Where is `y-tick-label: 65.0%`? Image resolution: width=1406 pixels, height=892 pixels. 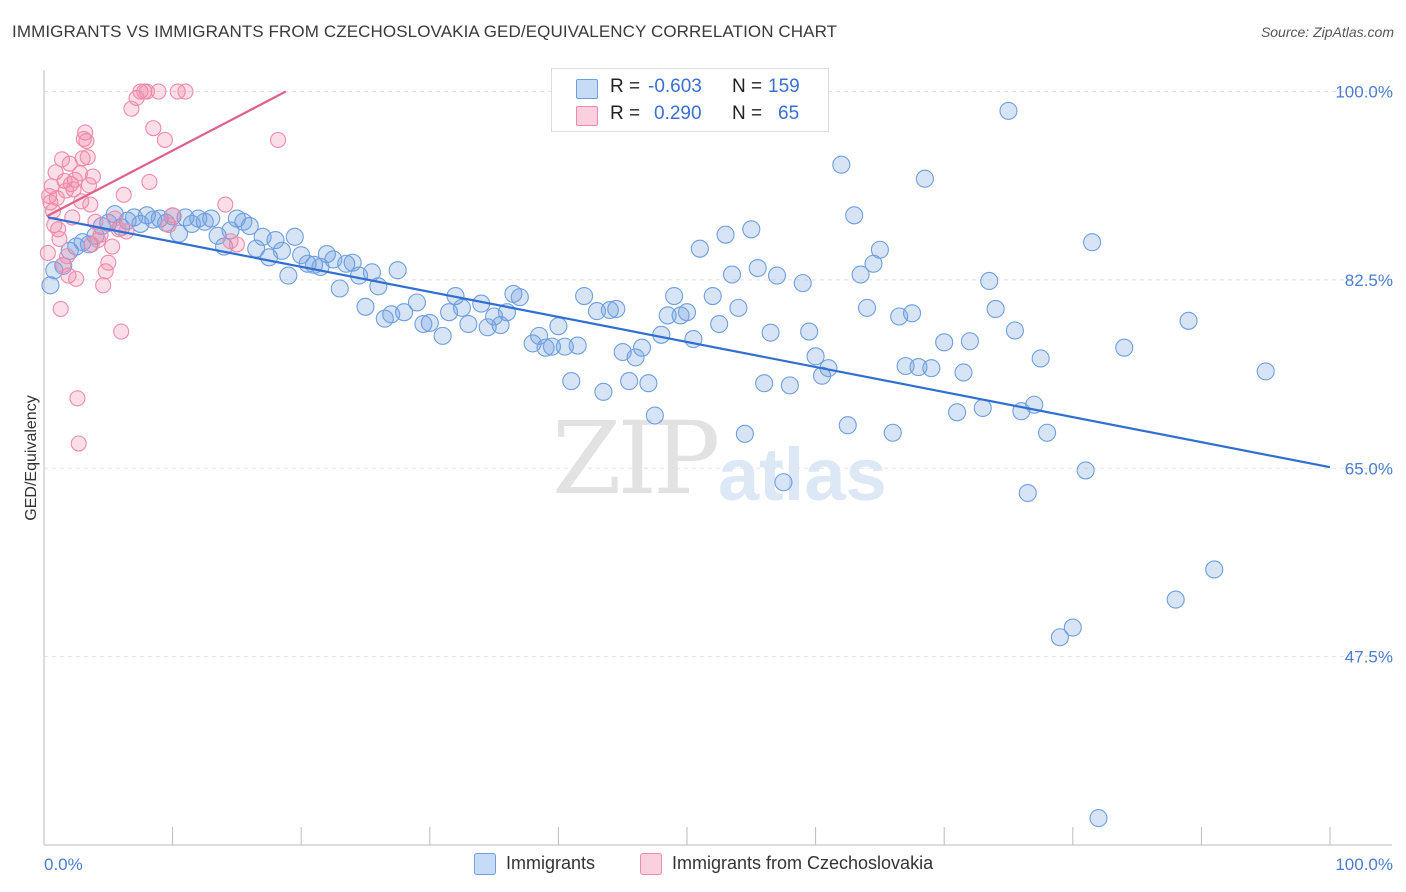
y-tick-label: 65.0% is located at coordinates (1369, 468).